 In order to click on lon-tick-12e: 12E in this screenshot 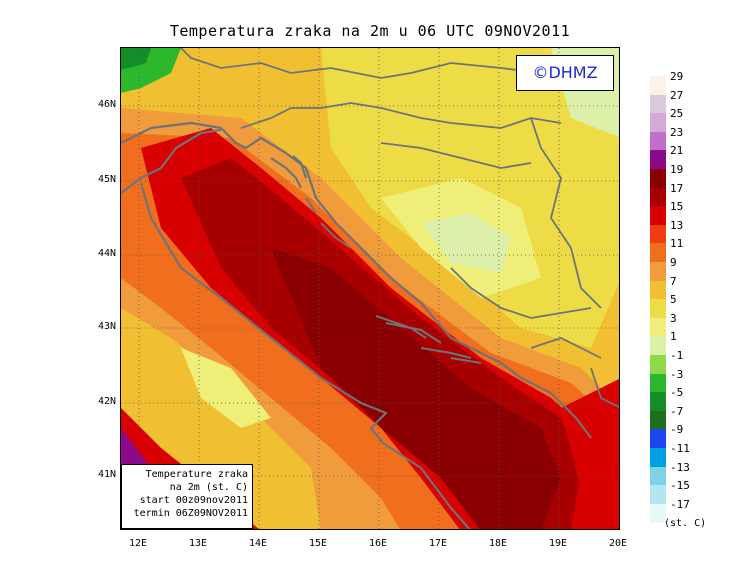, I will do `click(138, 543)`.